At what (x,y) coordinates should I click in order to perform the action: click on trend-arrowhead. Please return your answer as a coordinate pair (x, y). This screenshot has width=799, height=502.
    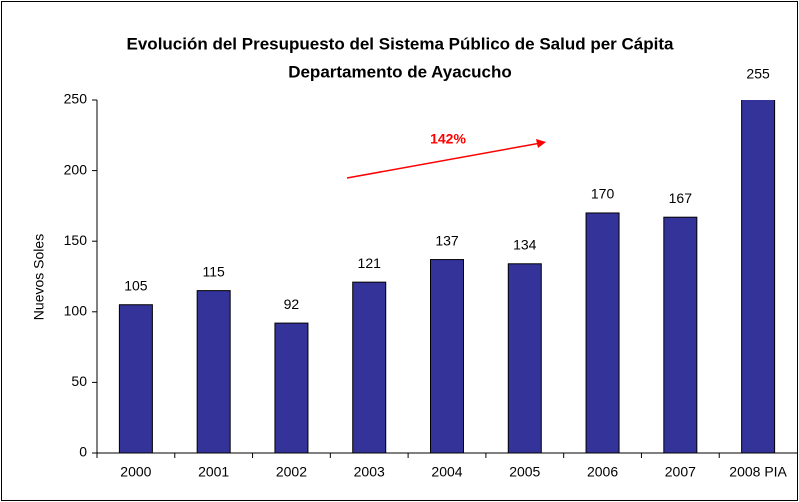
    Looking at the image, I should click on (541, 143).